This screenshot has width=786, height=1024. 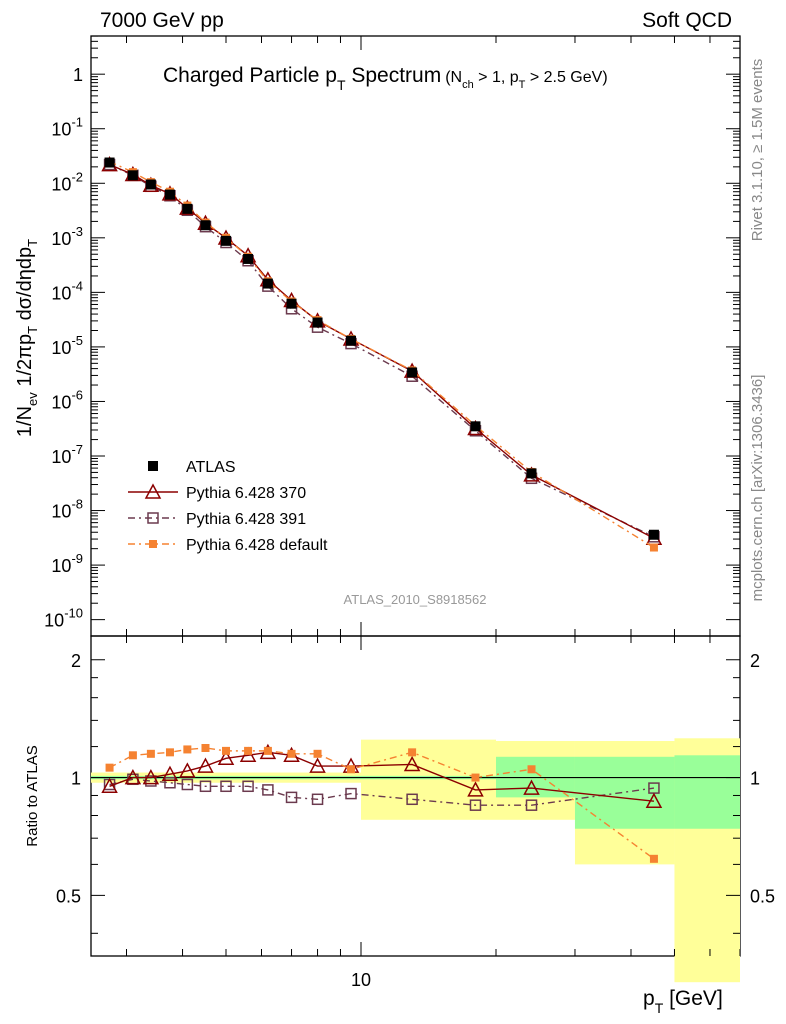 I want to click on band-green, so click(x=707, y=792).